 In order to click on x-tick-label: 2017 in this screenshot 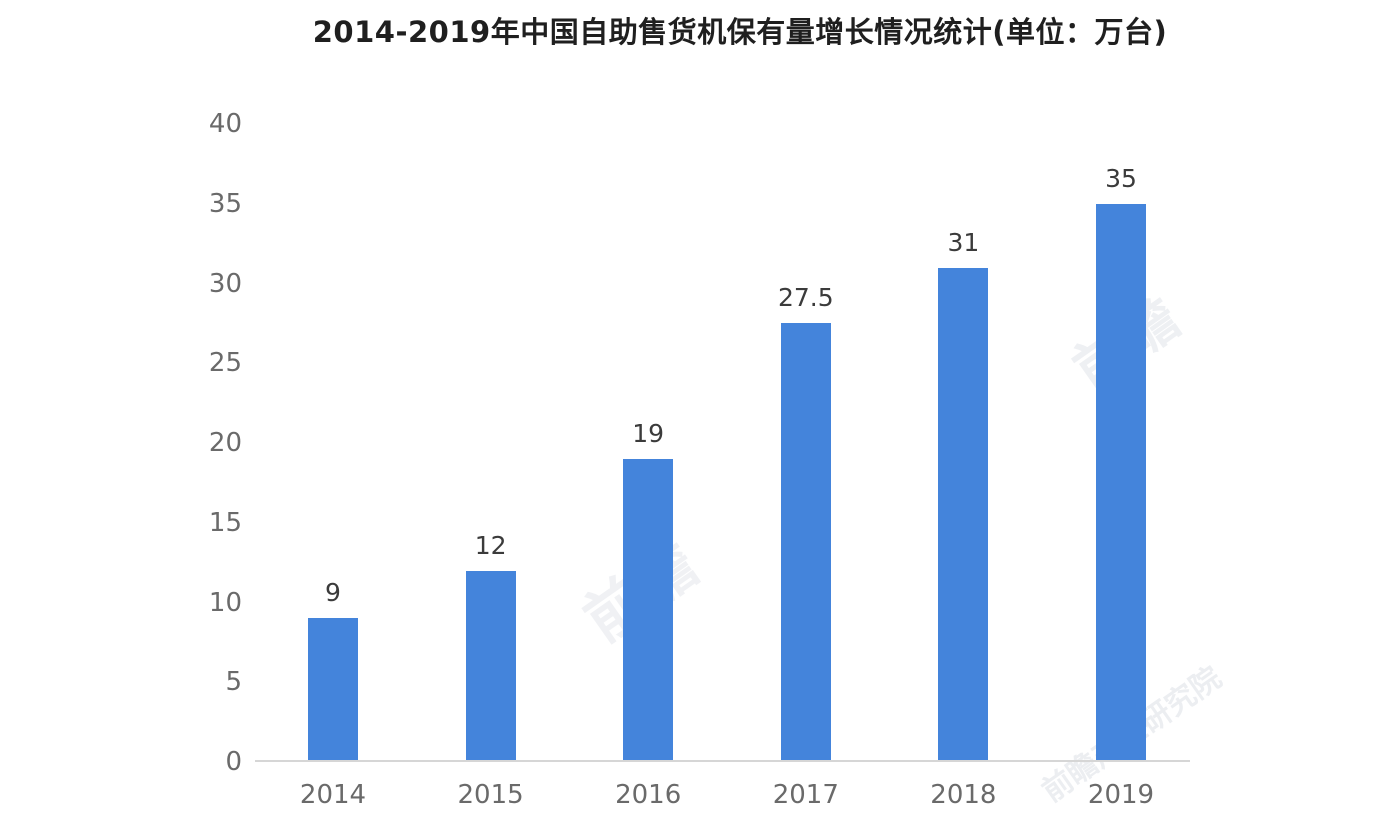, I will do `click(805, 795)`.